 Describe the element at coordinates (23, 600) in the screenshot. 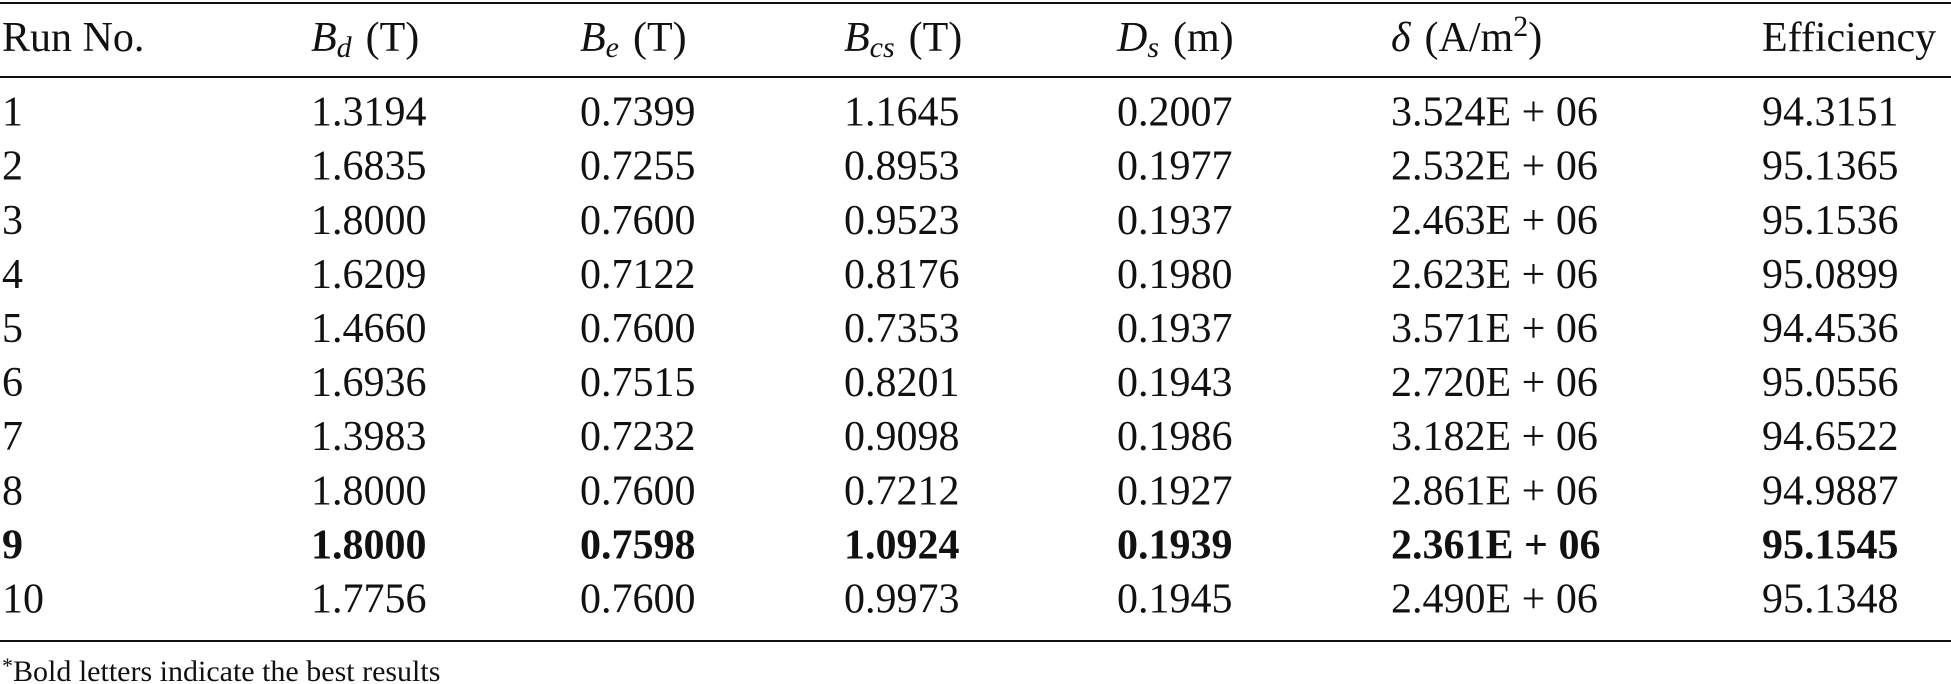

I see `table-cell: 10` at that location.